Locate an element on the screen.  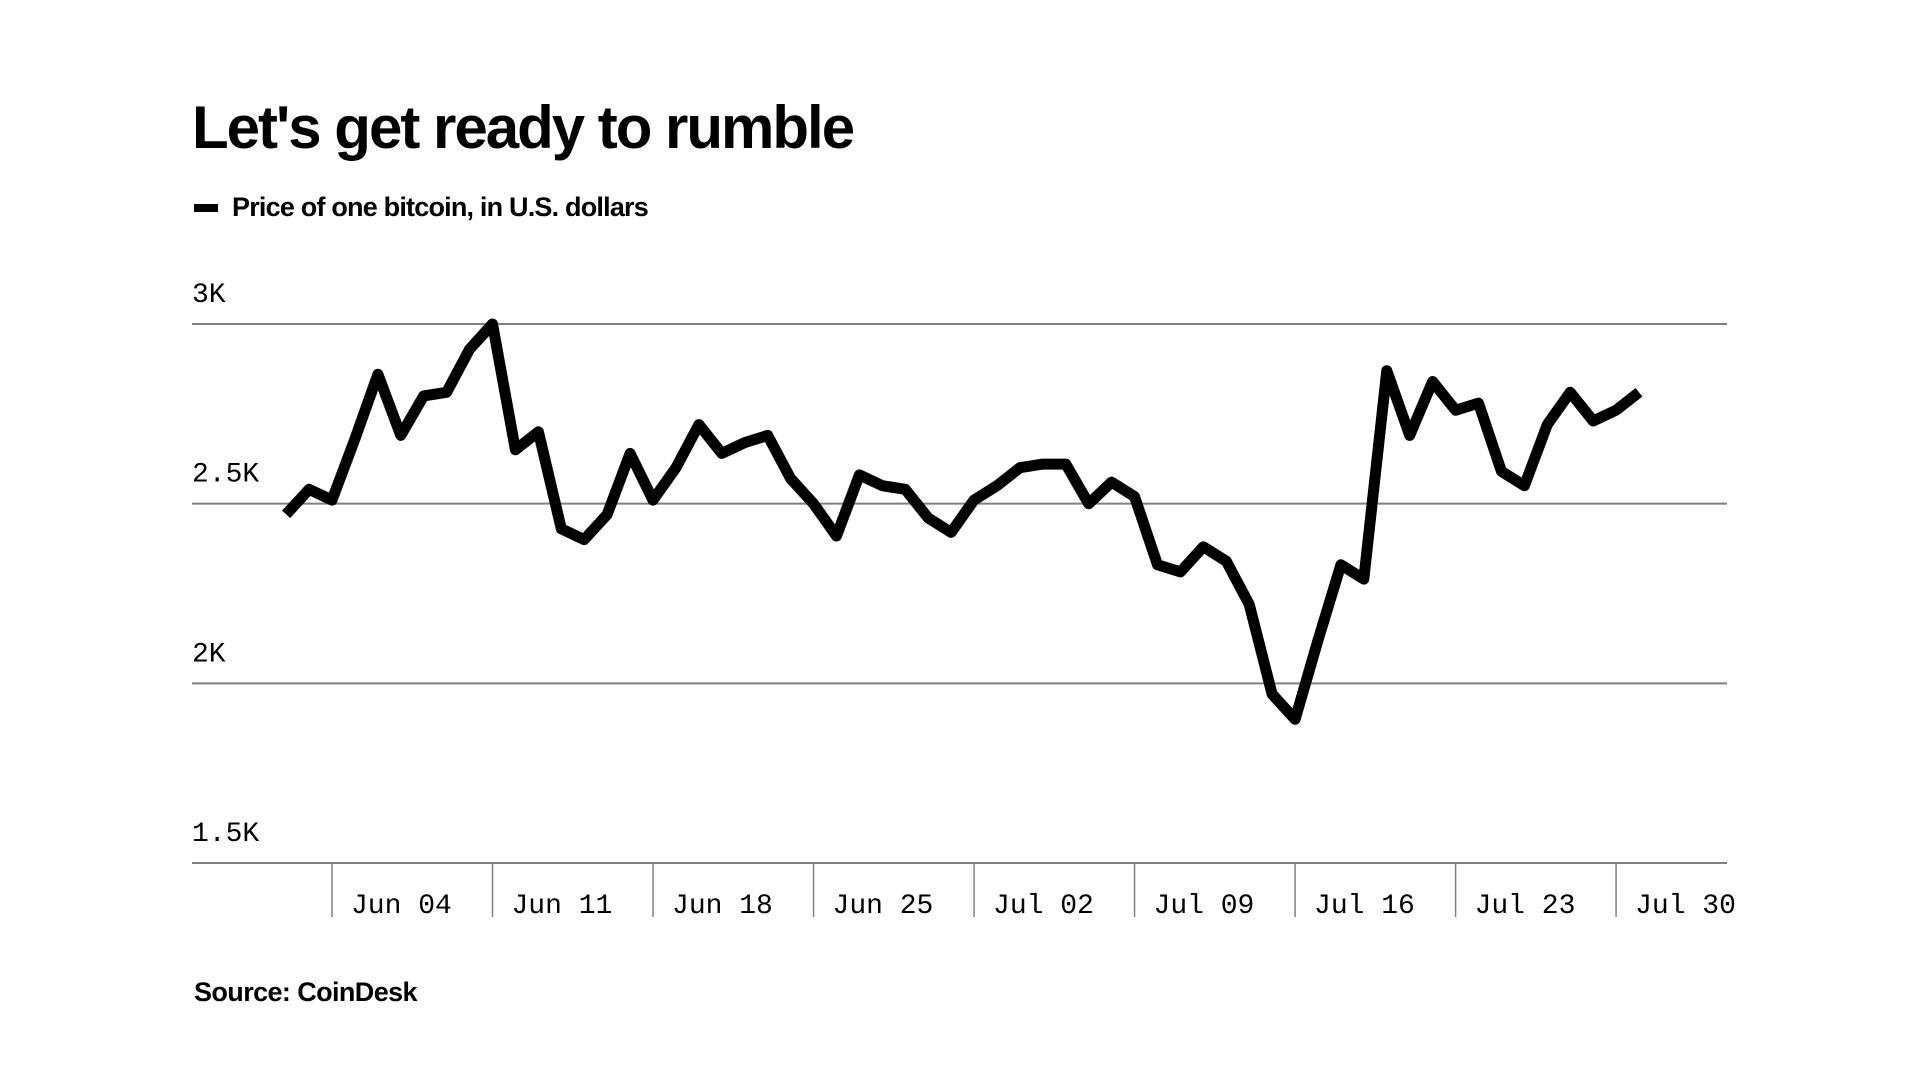
x-tick-label: Jul 02 is located at coordinates (1043, 906).